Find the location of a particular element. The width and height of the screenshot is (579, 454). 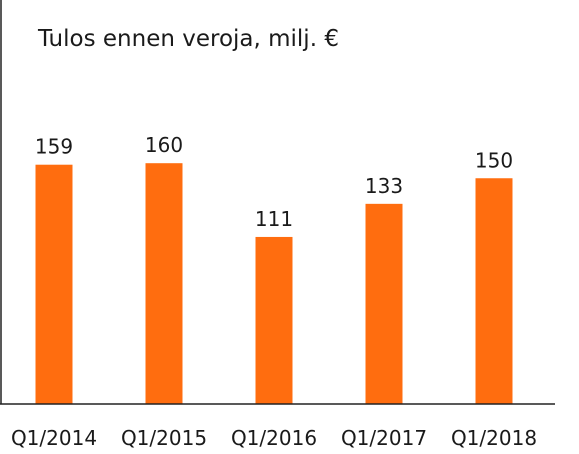

x-tick-label: Q1/2016 is located at coordinates (274, 438).